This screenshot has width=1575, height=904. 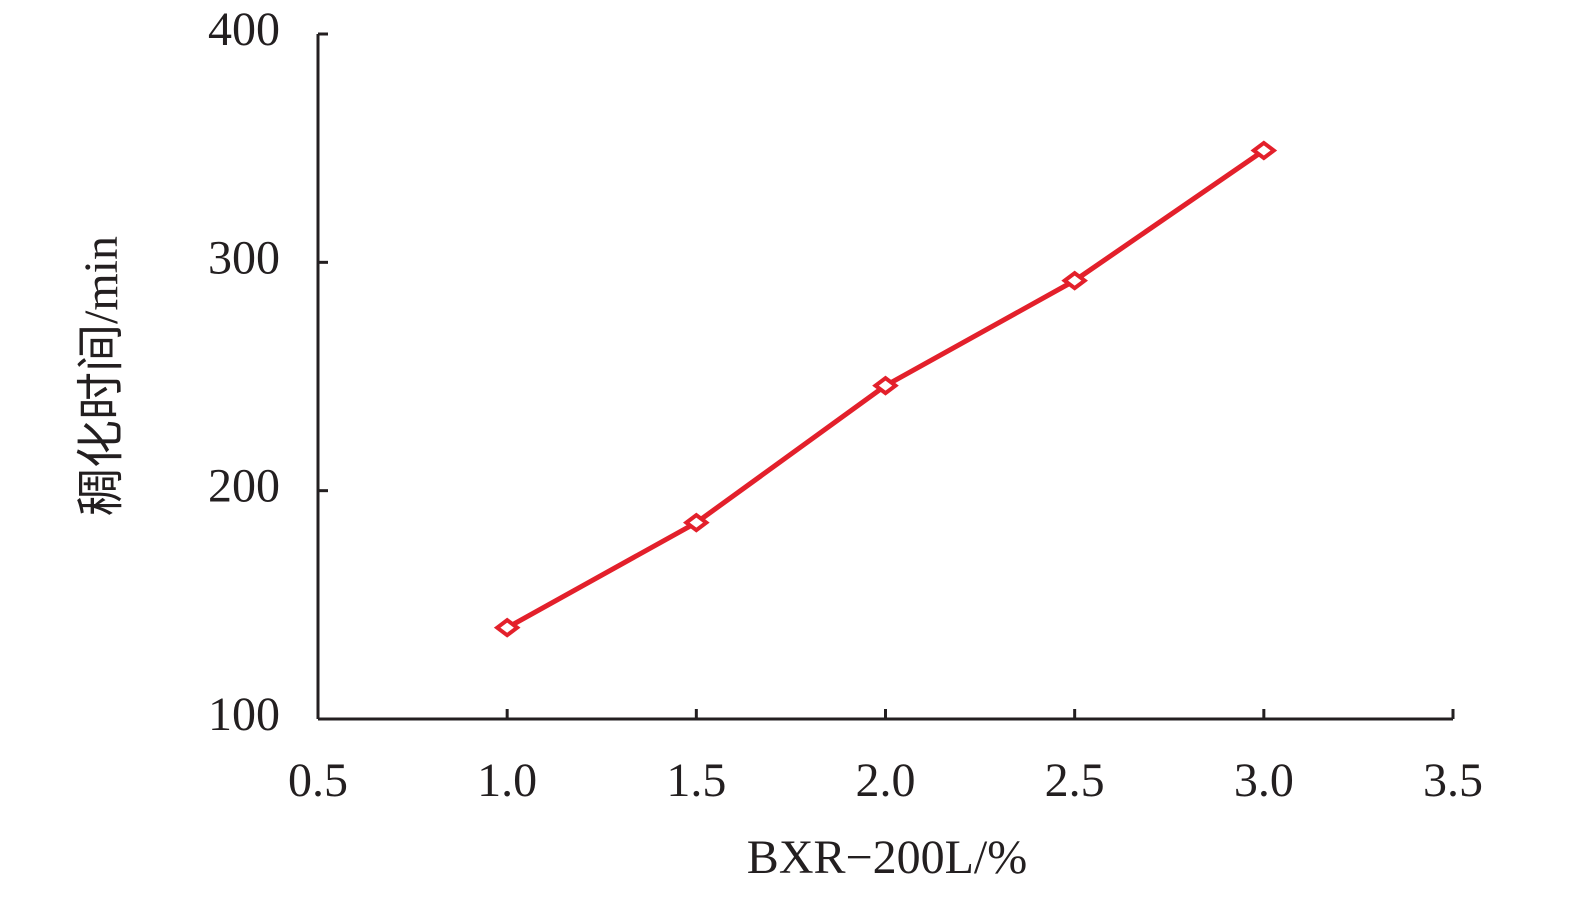 I want to click on y-tick-label: 200, so click(x=244, y=486).